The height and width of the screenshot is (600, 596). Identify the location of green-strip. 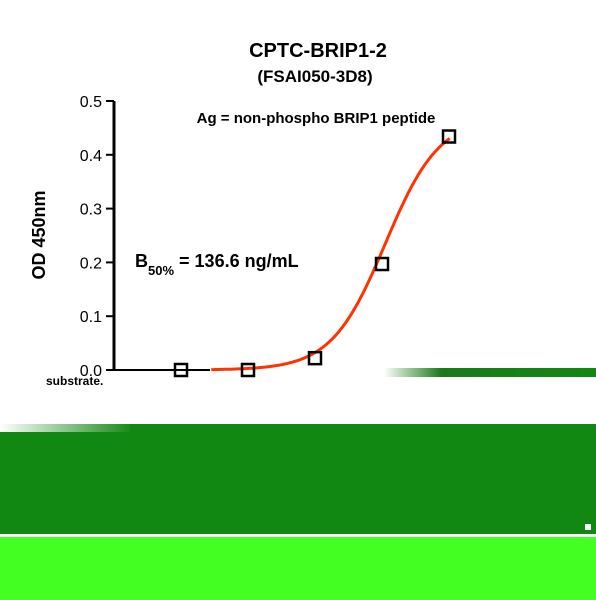
(403, 372).